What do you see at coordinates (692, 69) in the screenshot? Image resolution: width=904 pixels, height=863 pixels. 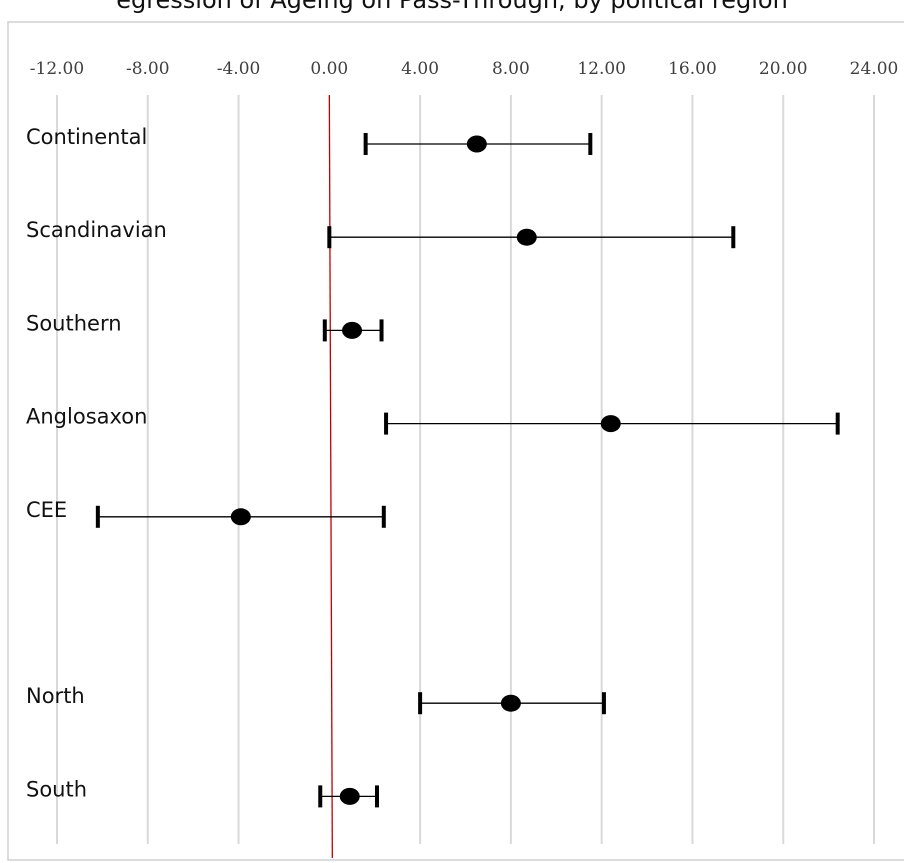 I see `x-tick-label: 16.00` at bounding box center [692, 69].